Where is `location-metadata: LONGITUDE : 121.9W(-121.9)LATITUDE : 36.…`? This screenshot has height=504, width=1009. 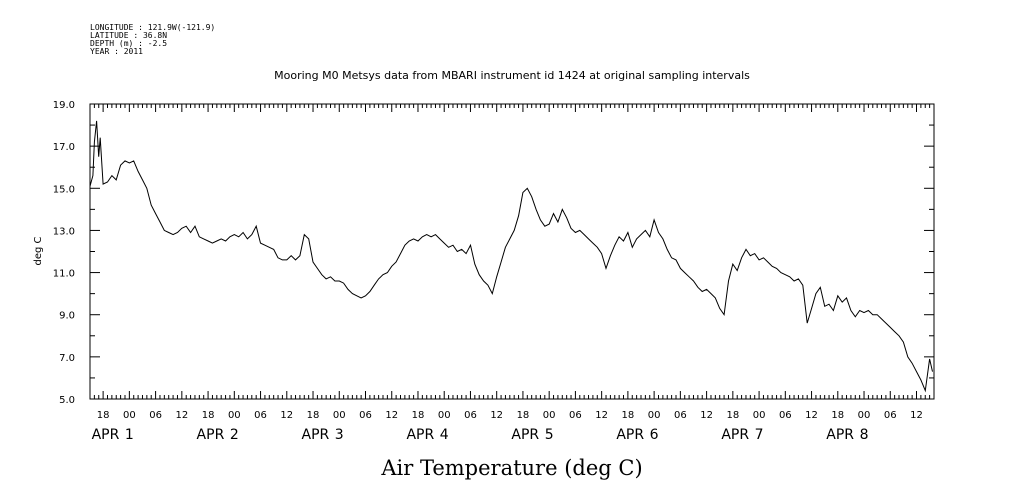 location-metadata: LONGITUDE : 121.9W(-121.9)LATITUDE : 36.… is located at coordinates (152, 39).